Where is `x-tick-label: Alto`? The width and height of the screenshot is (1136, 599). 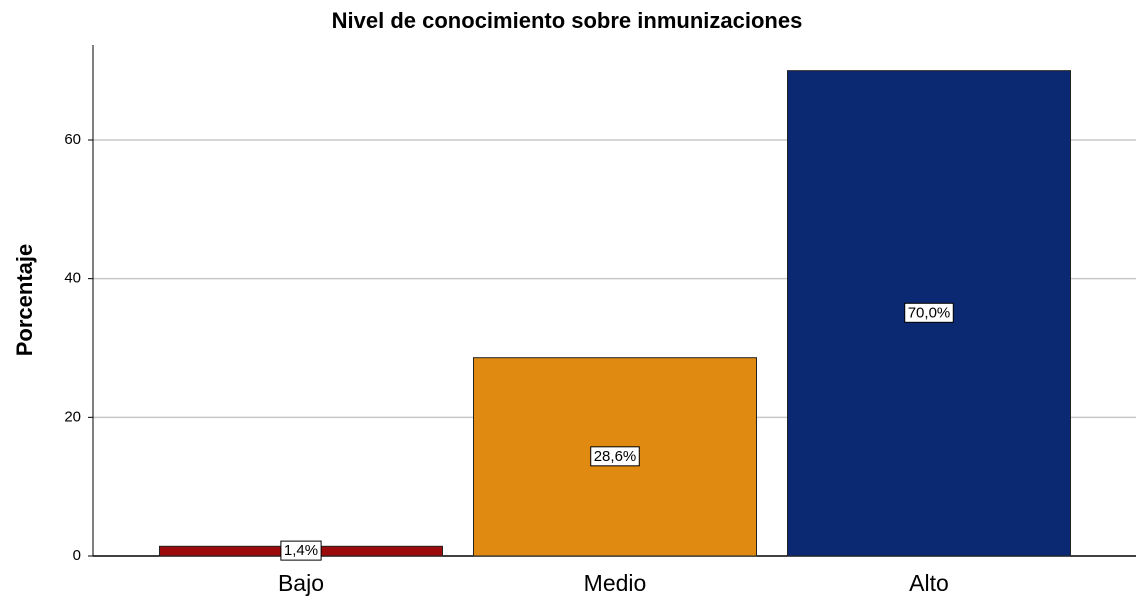 x-tick-label: Alto is located at coordinates (929, 583).